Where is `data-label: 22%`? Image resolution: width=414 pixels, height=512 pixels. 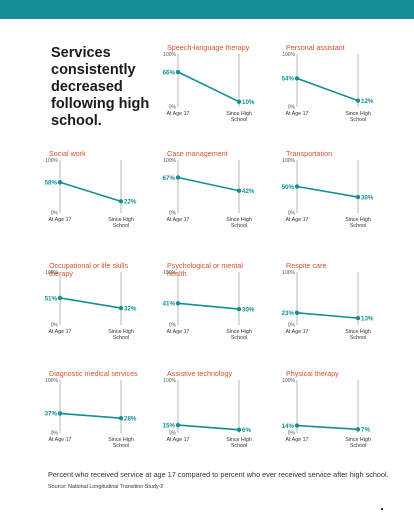
data-label: 22% is located at coordinates (130, 202).